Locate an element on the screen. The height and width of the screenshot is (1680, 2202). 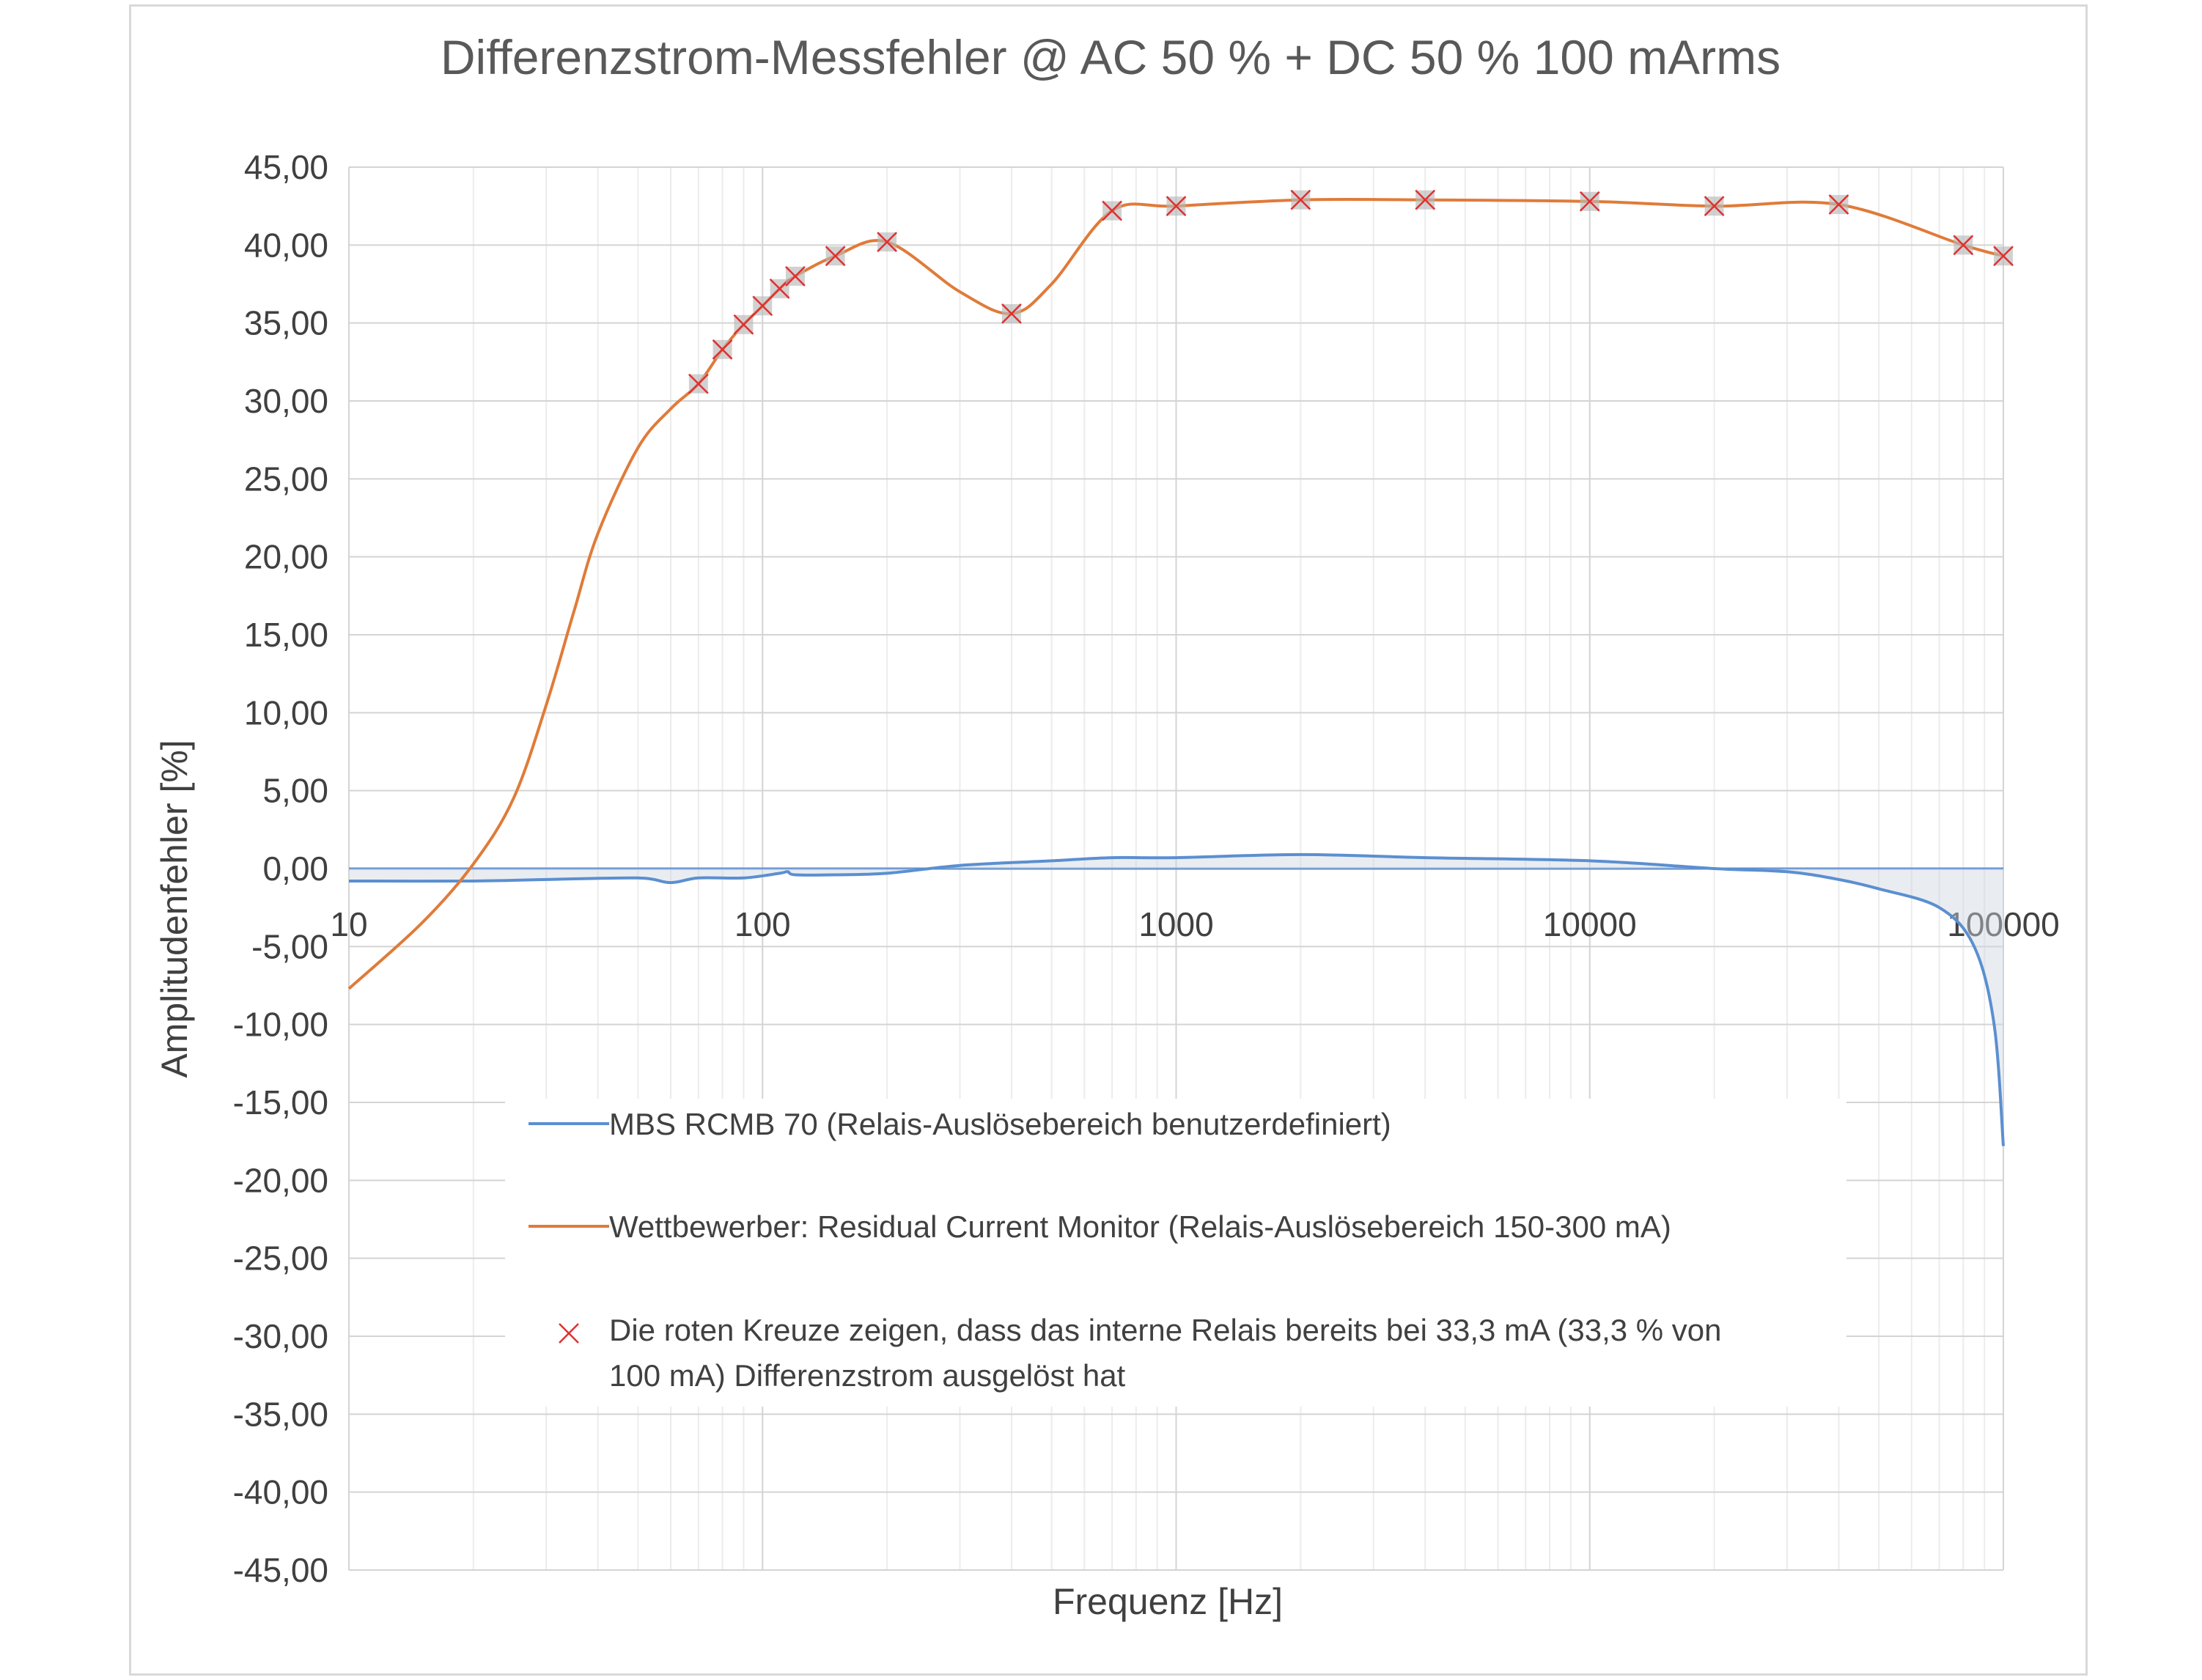
y-tick-label: -10,00 is located at coordinates (280, 1025).